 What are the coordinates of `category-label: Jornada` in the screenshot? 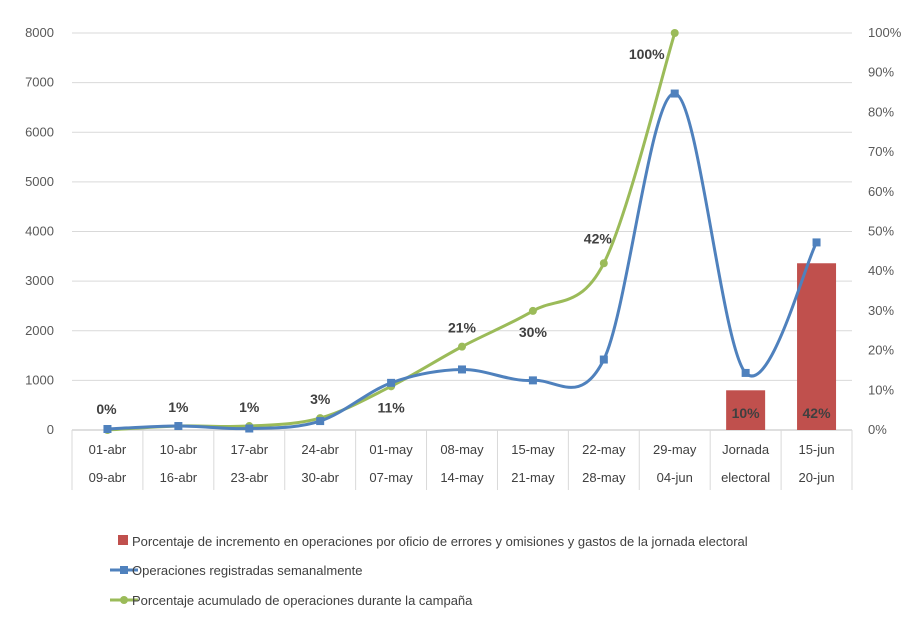 It's located at (746, 449).